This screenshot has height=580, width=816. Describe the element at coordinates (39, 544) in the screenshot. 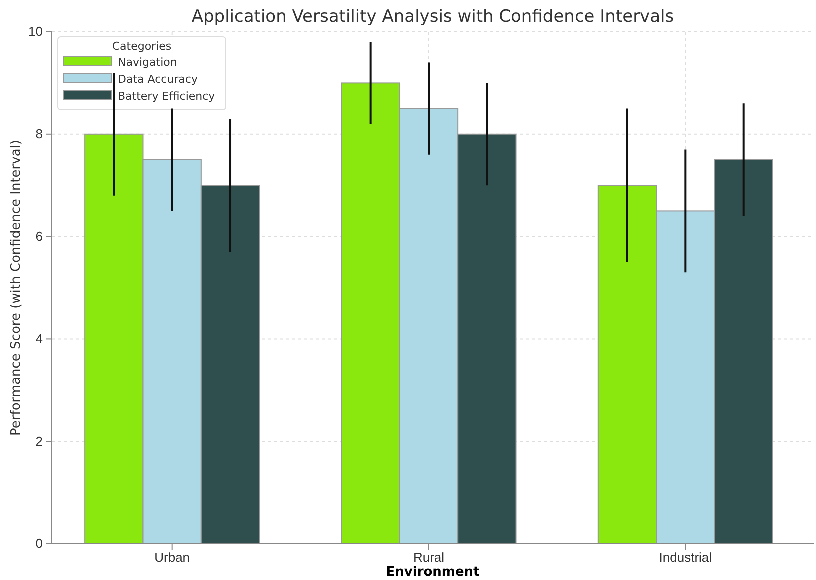

I see `y-tick-label: 0` at that location.